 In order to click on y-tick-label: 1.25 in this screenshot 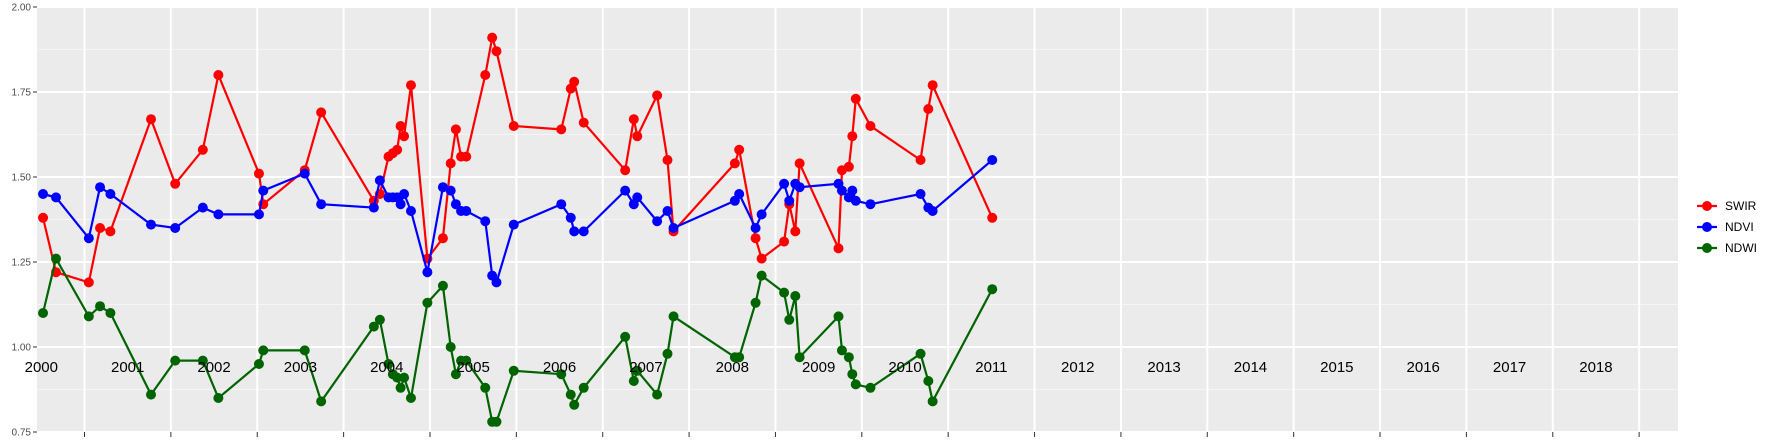, I will do `click(22, 263)`.